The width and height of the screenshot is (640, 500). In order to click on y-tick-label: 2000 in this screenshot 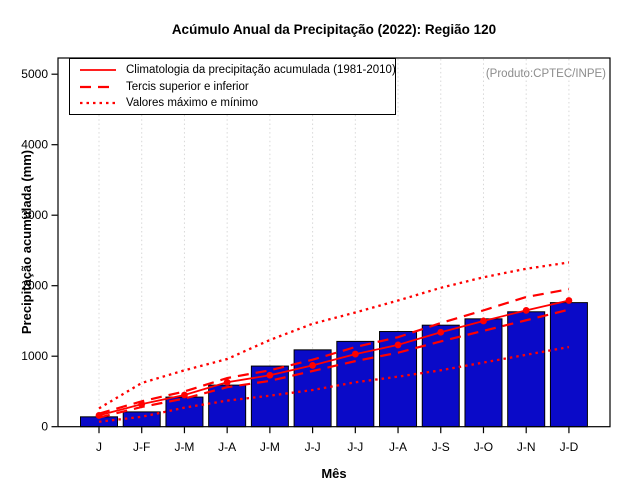, I will do `click(34, 286)`.